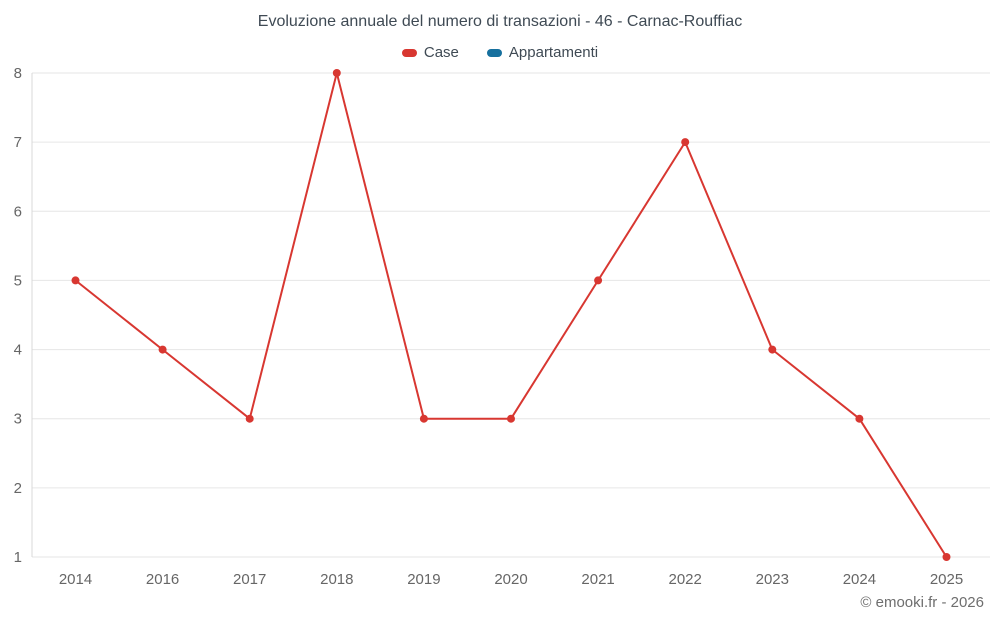 This screenshot has width=1000, height=625. Describe the element at coordinates (18, 142) in the screenshot. I see `svg-text: 7` at that location.